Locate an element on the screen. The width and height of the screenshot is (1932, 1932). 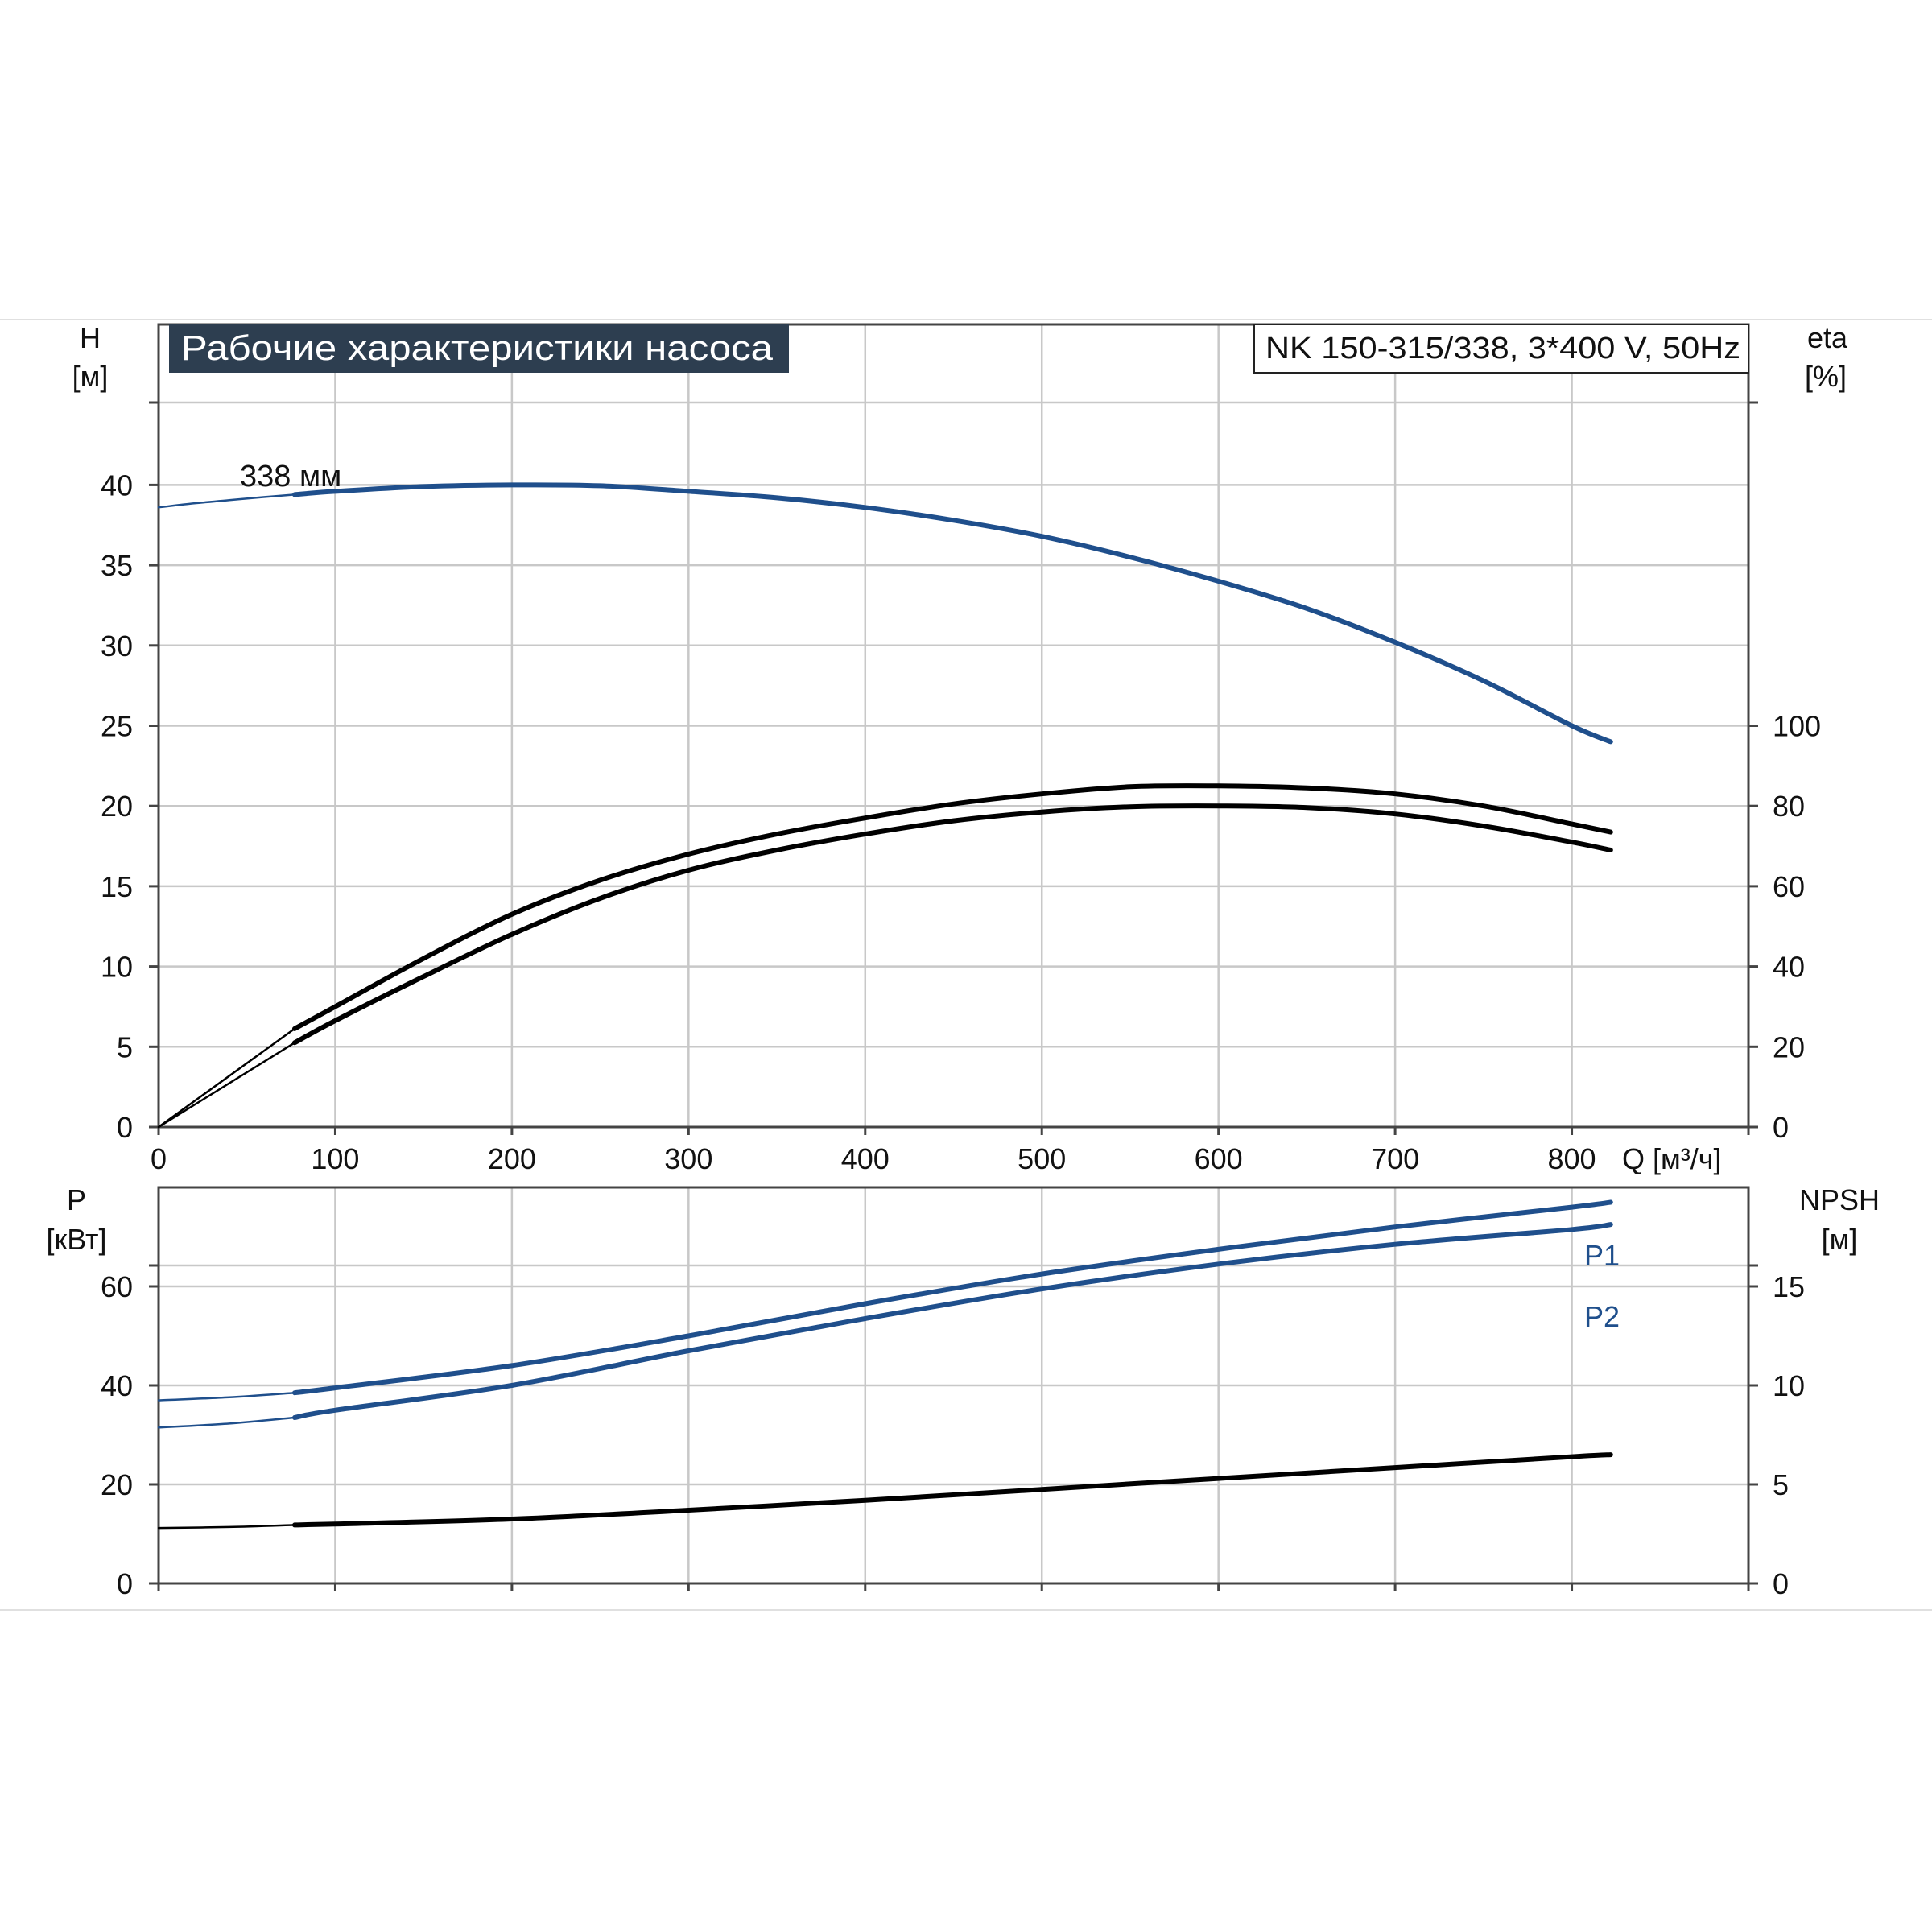
p1-series-label: P1 is located at coordinates (1602, 1255).